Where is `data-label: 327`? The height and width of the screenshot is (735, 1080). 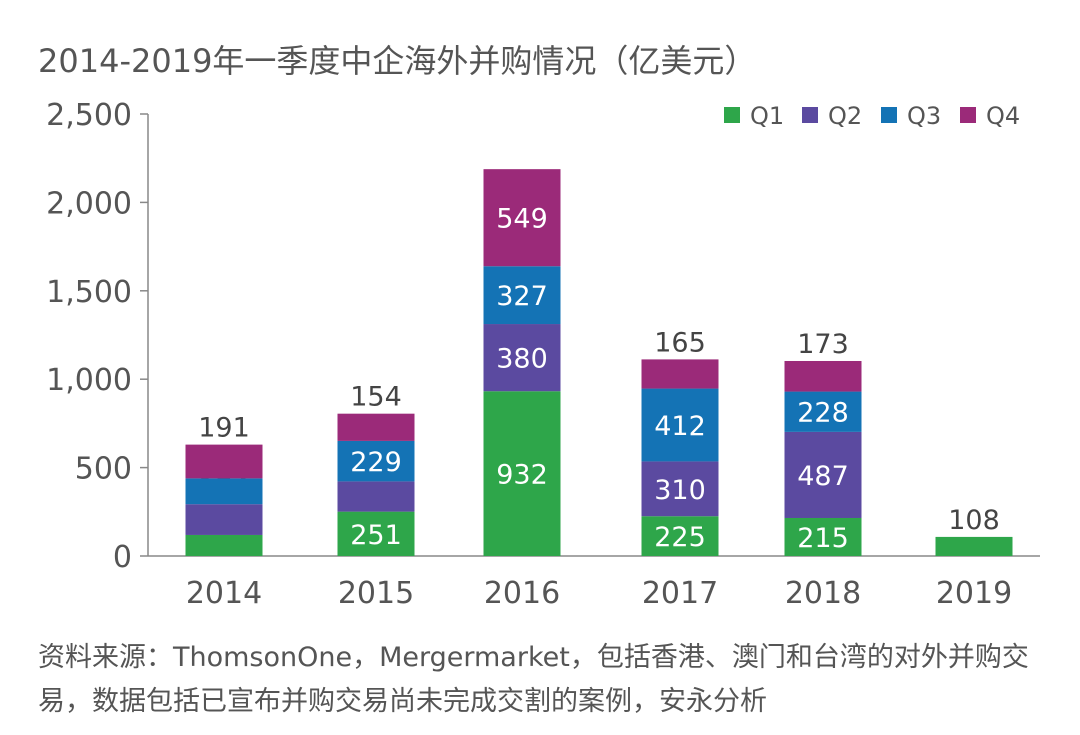 data-label: 327 is located at coordinates (522, 296).